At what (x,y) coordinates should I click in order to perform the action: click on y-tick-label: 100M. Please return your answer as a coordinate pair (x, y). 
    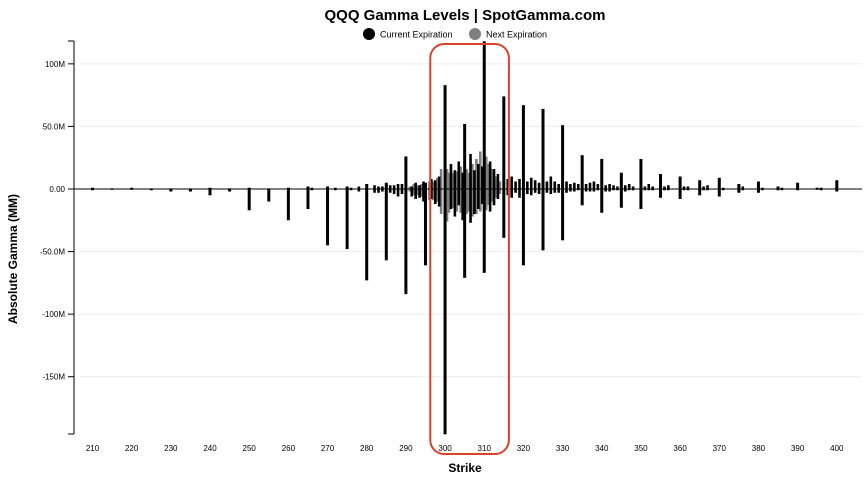
    Looking at the image, I should click on (55, 64).